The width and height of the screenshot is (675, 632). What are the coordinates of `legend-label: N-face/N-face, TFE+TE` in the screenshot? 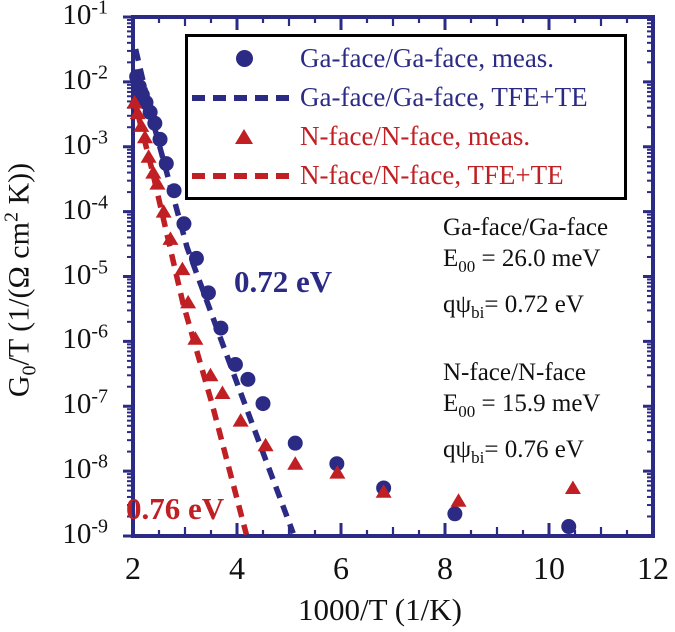 It's located at (432, 175).